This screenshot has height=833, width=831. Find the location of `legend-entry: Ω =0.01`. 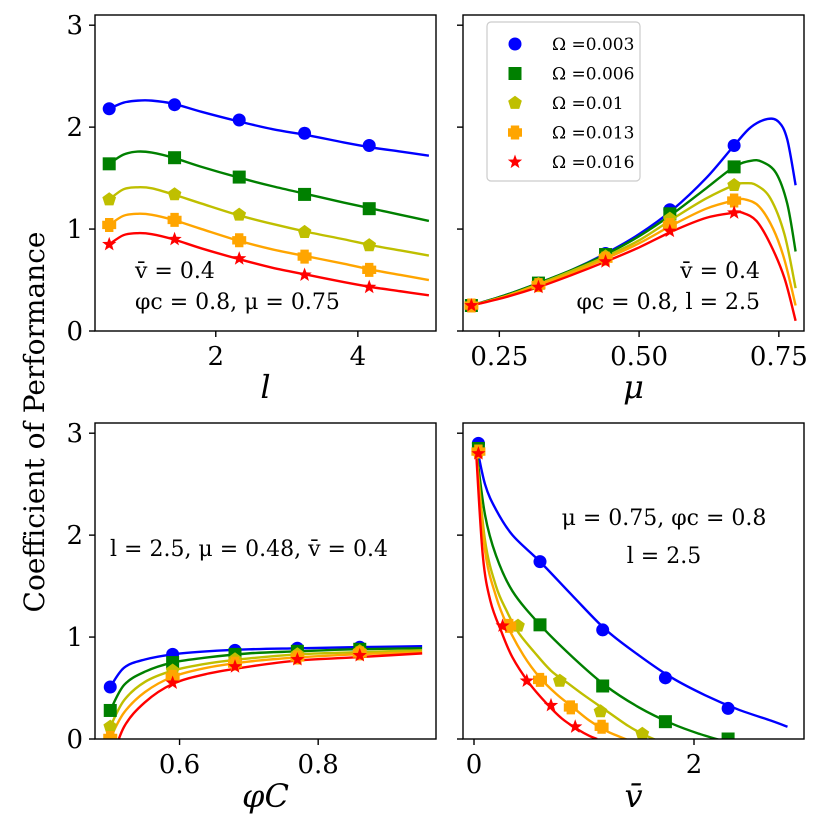

legend-entry: Ω =0.01 is located at coordinates (566, 104).